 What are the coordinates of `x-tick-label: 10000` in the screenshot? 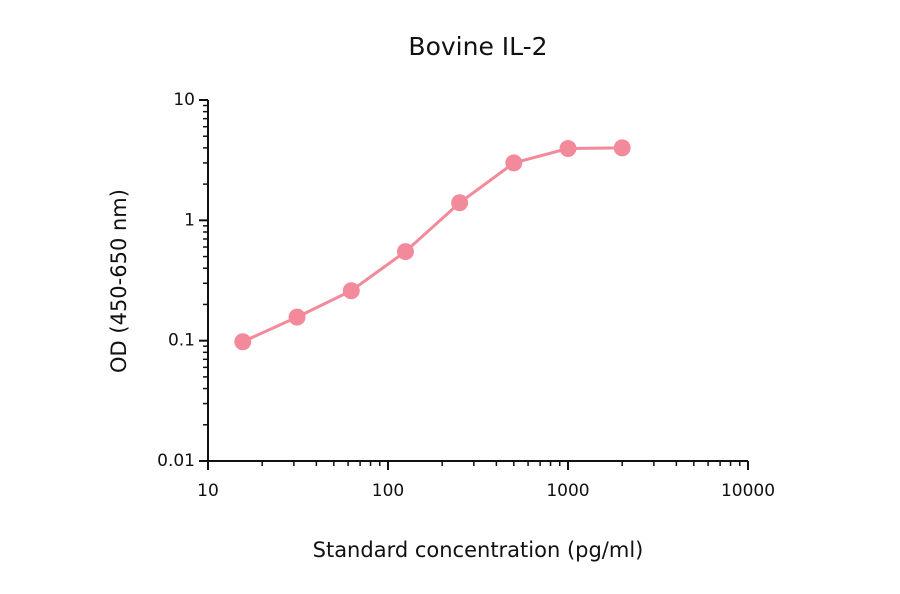 It's located at (748, 491).